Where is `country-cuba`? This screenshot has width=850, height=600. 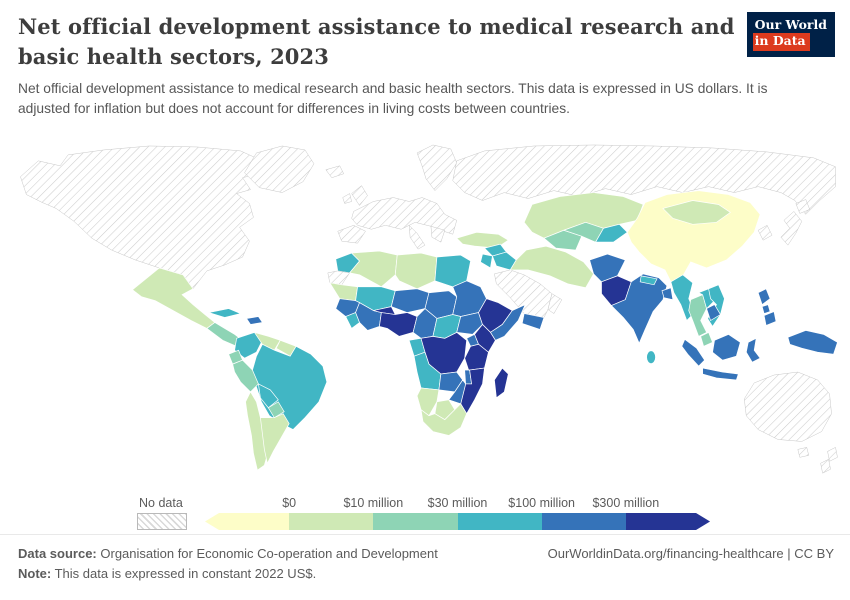
country-cuba is located at coordinates (225, 313).